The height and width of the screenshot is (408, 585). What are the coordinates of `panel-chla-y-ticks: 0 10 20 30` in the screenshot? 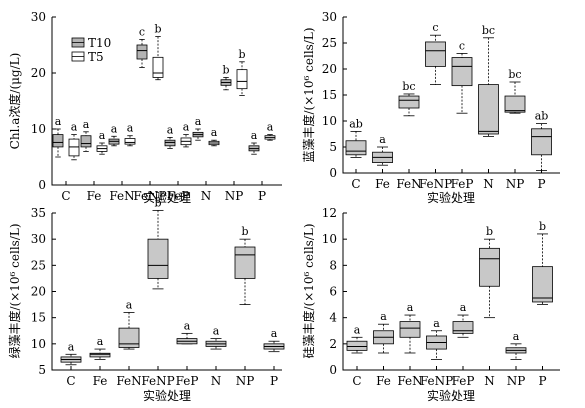 It's located at (43, 101).